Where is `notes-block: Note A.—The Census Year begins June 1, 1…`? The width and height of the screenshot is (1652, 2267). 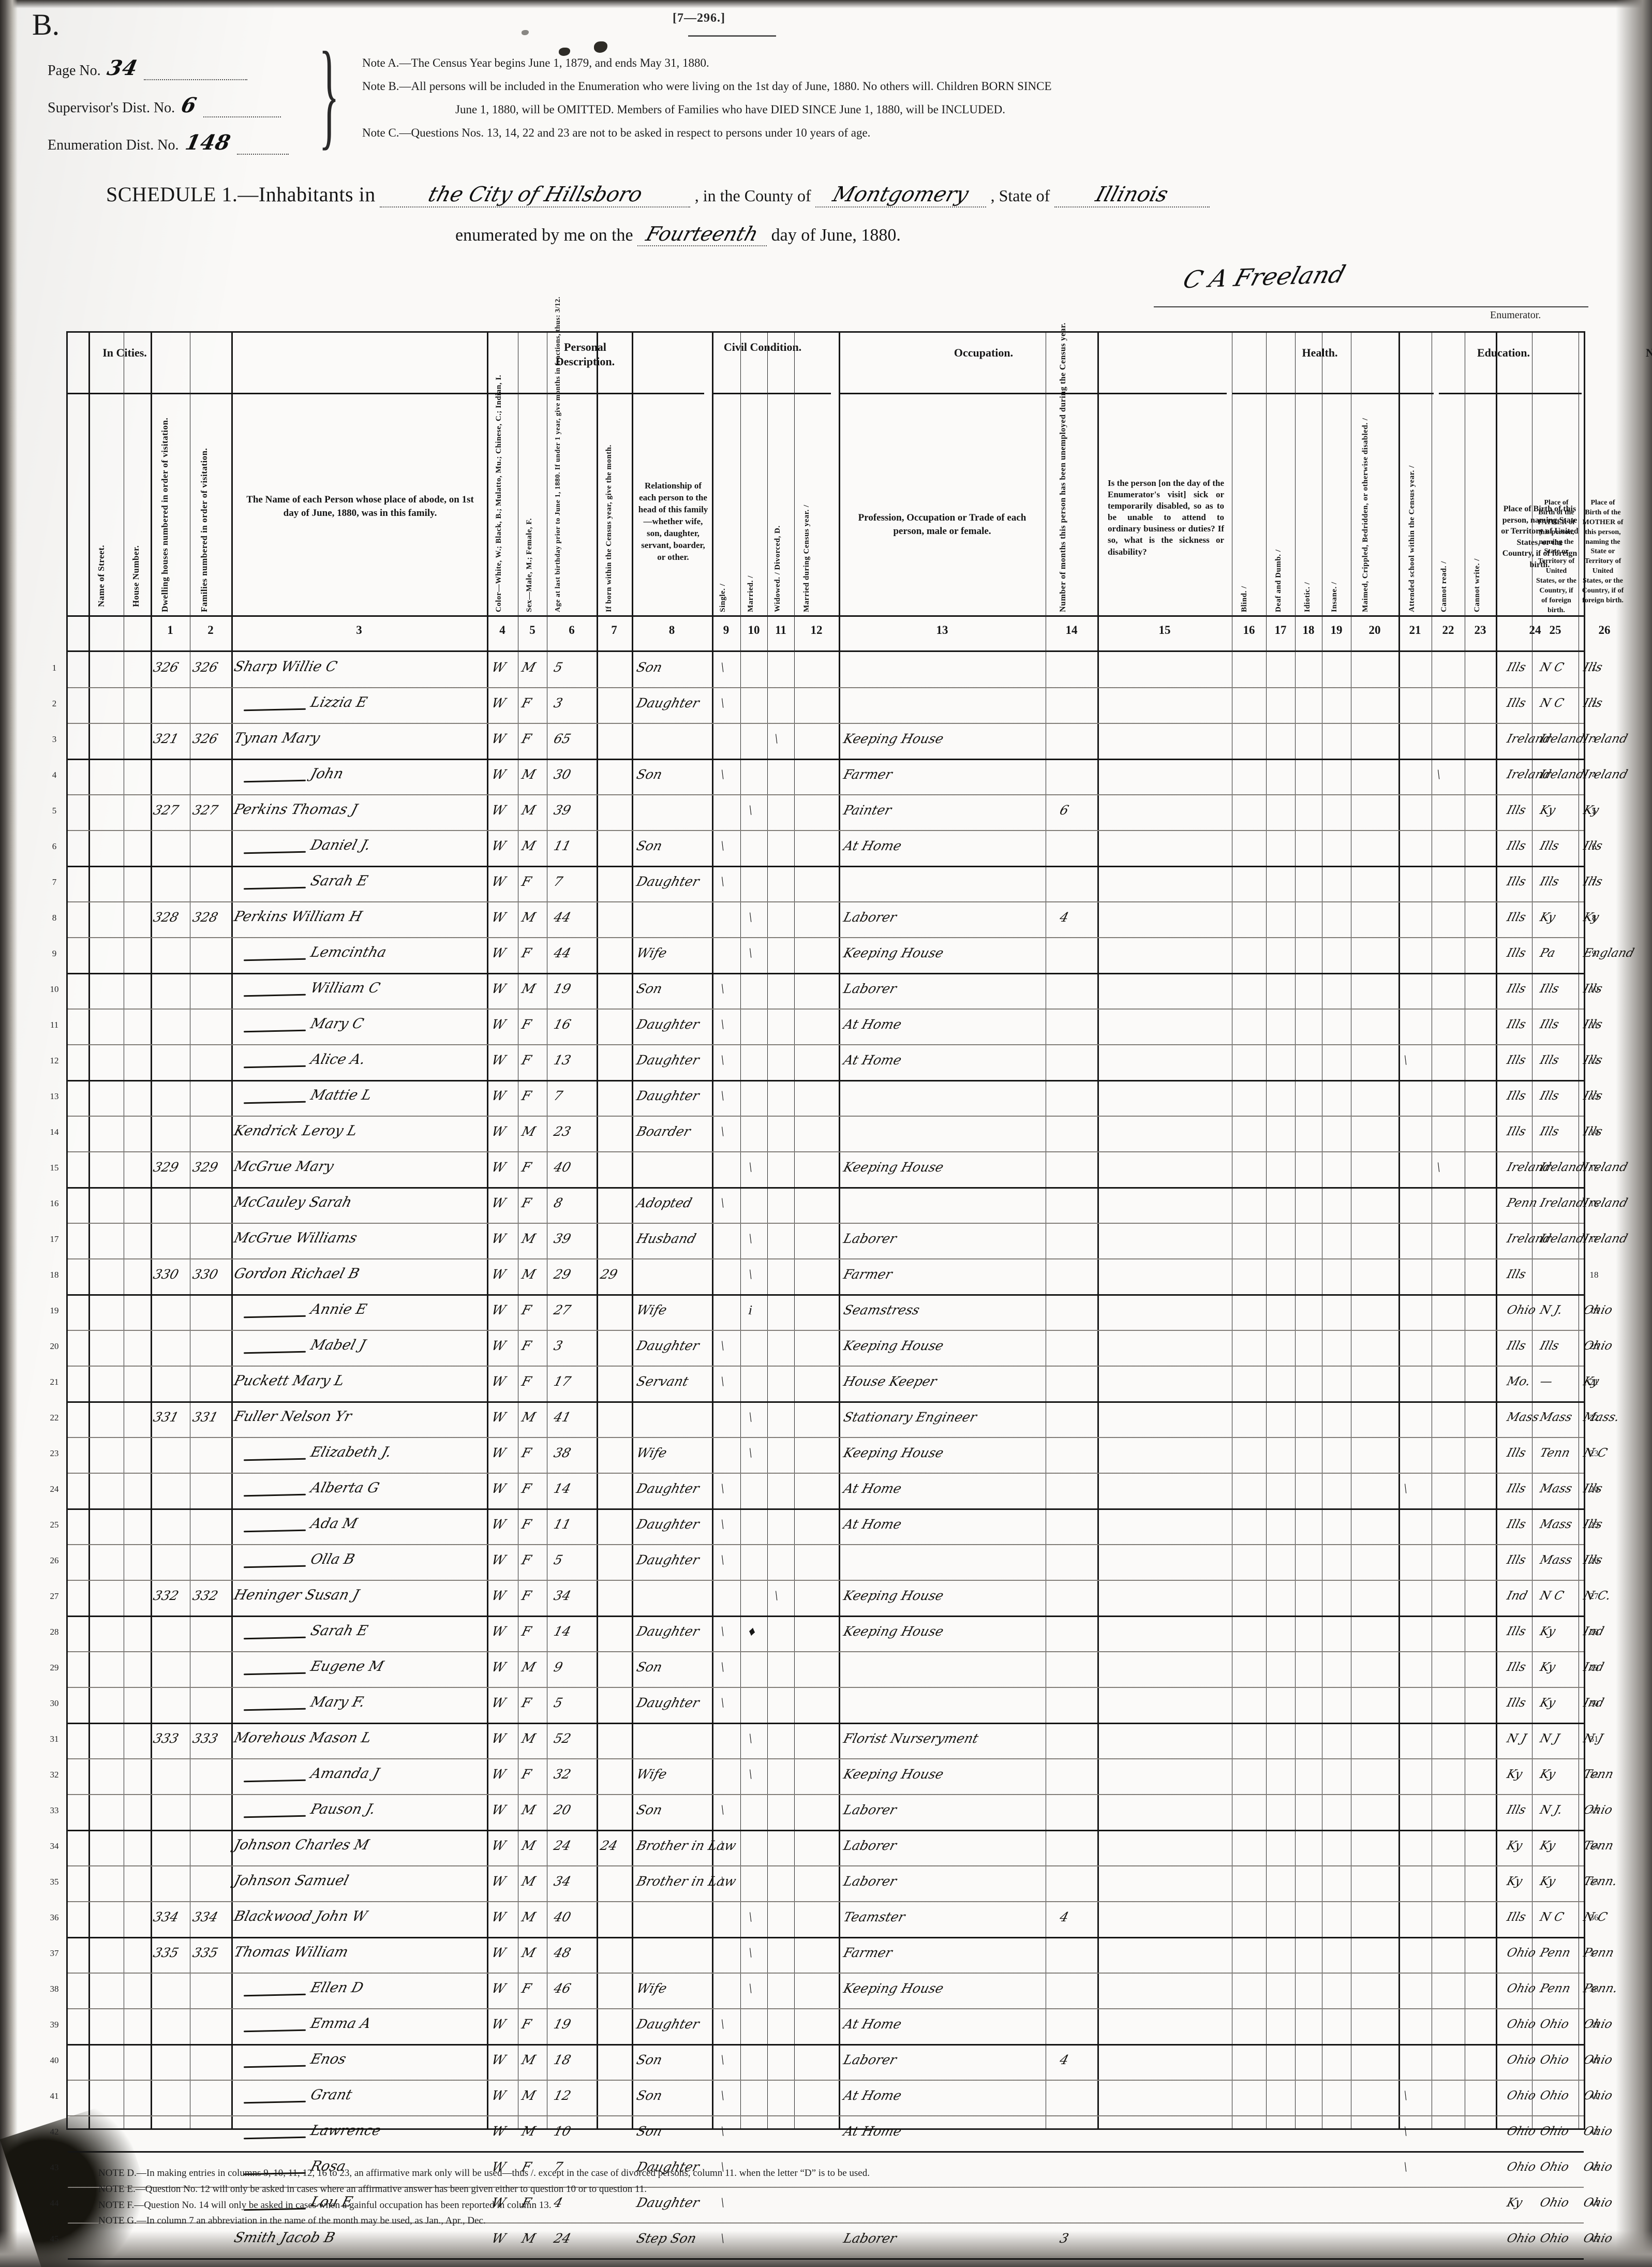 notes-block: Note A.—The Census Year begins June 1, 1… is located at coordinates (957, 98).